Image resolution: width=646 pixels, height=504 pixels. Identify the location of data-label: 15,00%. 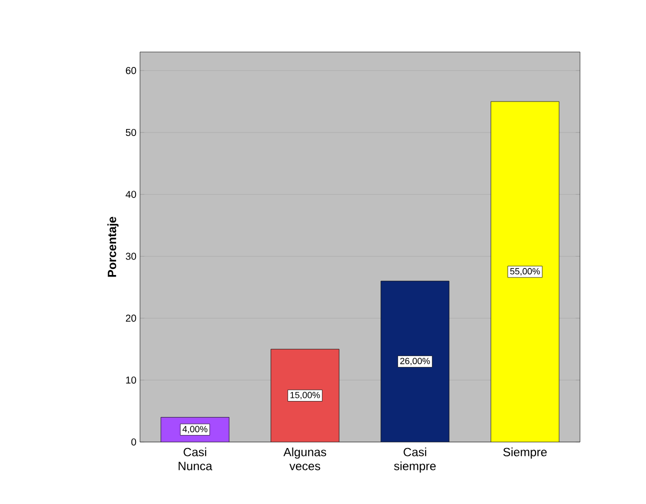
(305, 396).